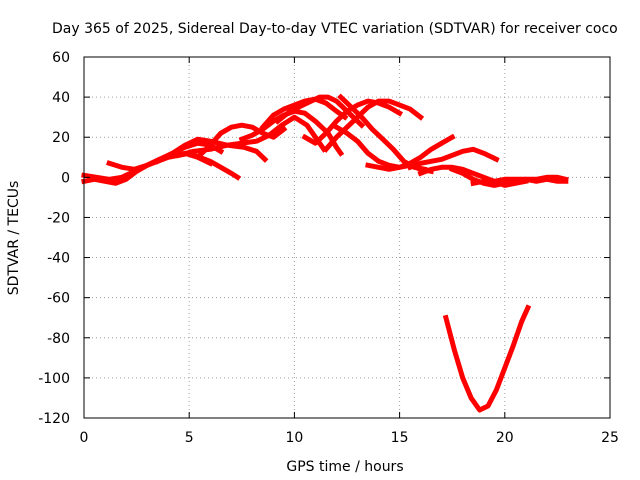  I want to click on x-tick-label: 0, so click(84, 438).